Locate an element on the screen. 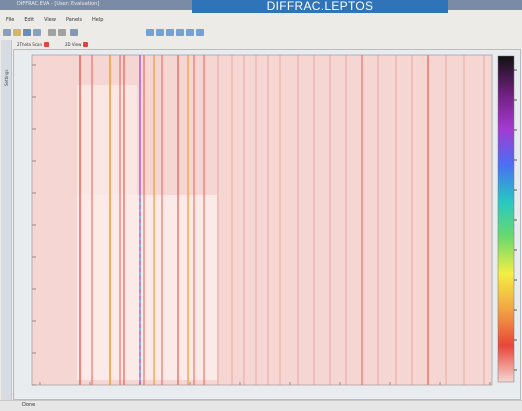 This screenshot has height=411, width=522. pan-icon is located at coordinates (190, 32).